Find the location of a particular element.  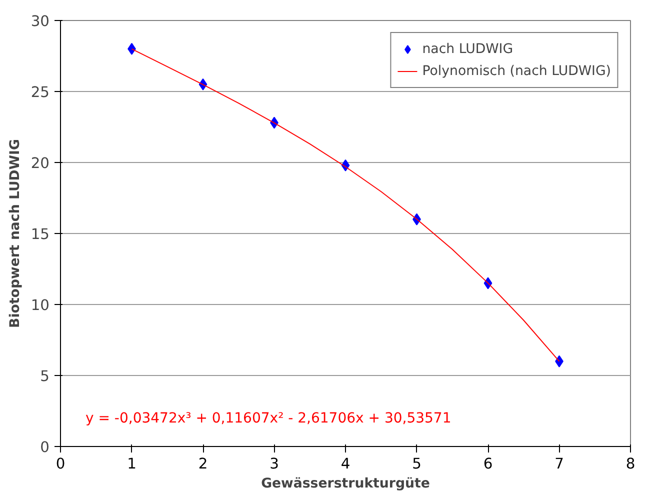

x-tick-label: 3 is located at coordinates (274, 464).